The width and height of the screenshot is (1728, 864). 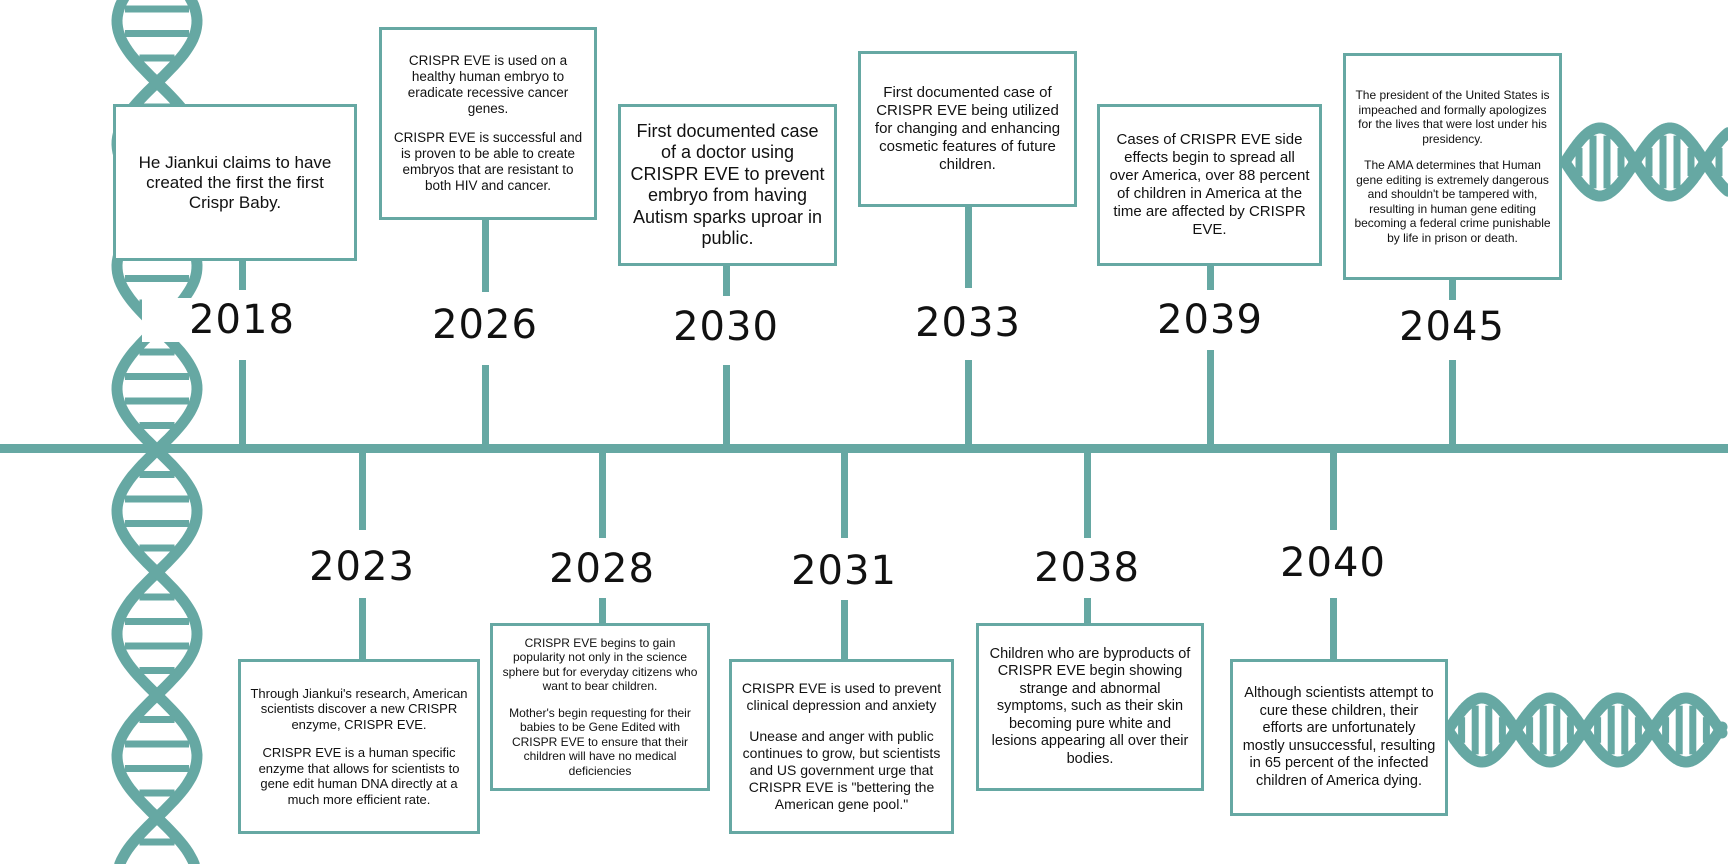 What do you see at coordinates (242, 404) in the screenshot?
I see `stem-2018-lower` at bounding box center [242, 404].